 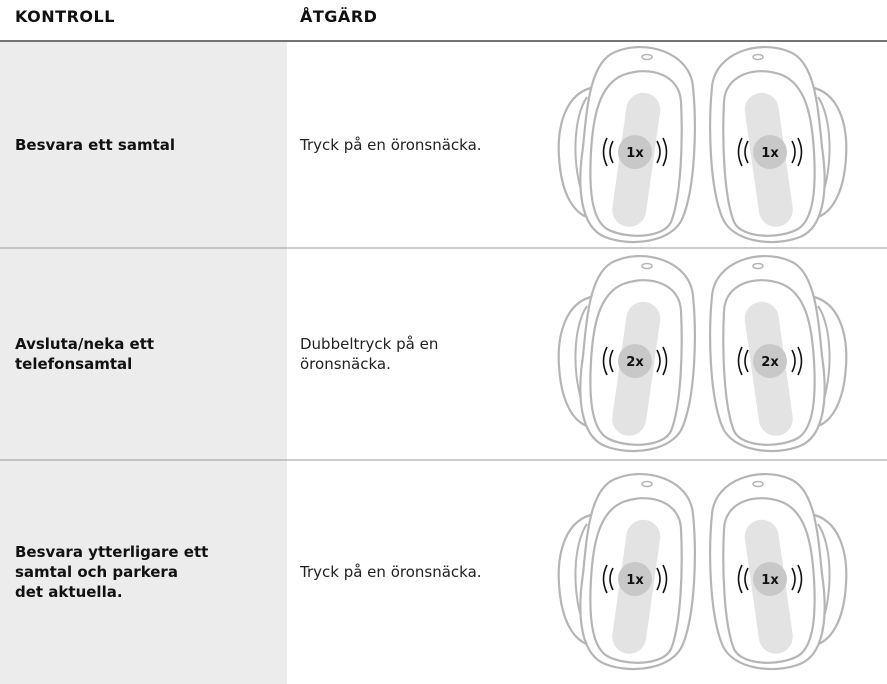 What do you see at coordinates (73, 364) in the screenshot?
I see `control-text: telefonsamtal` at bounding box center [73, 364].